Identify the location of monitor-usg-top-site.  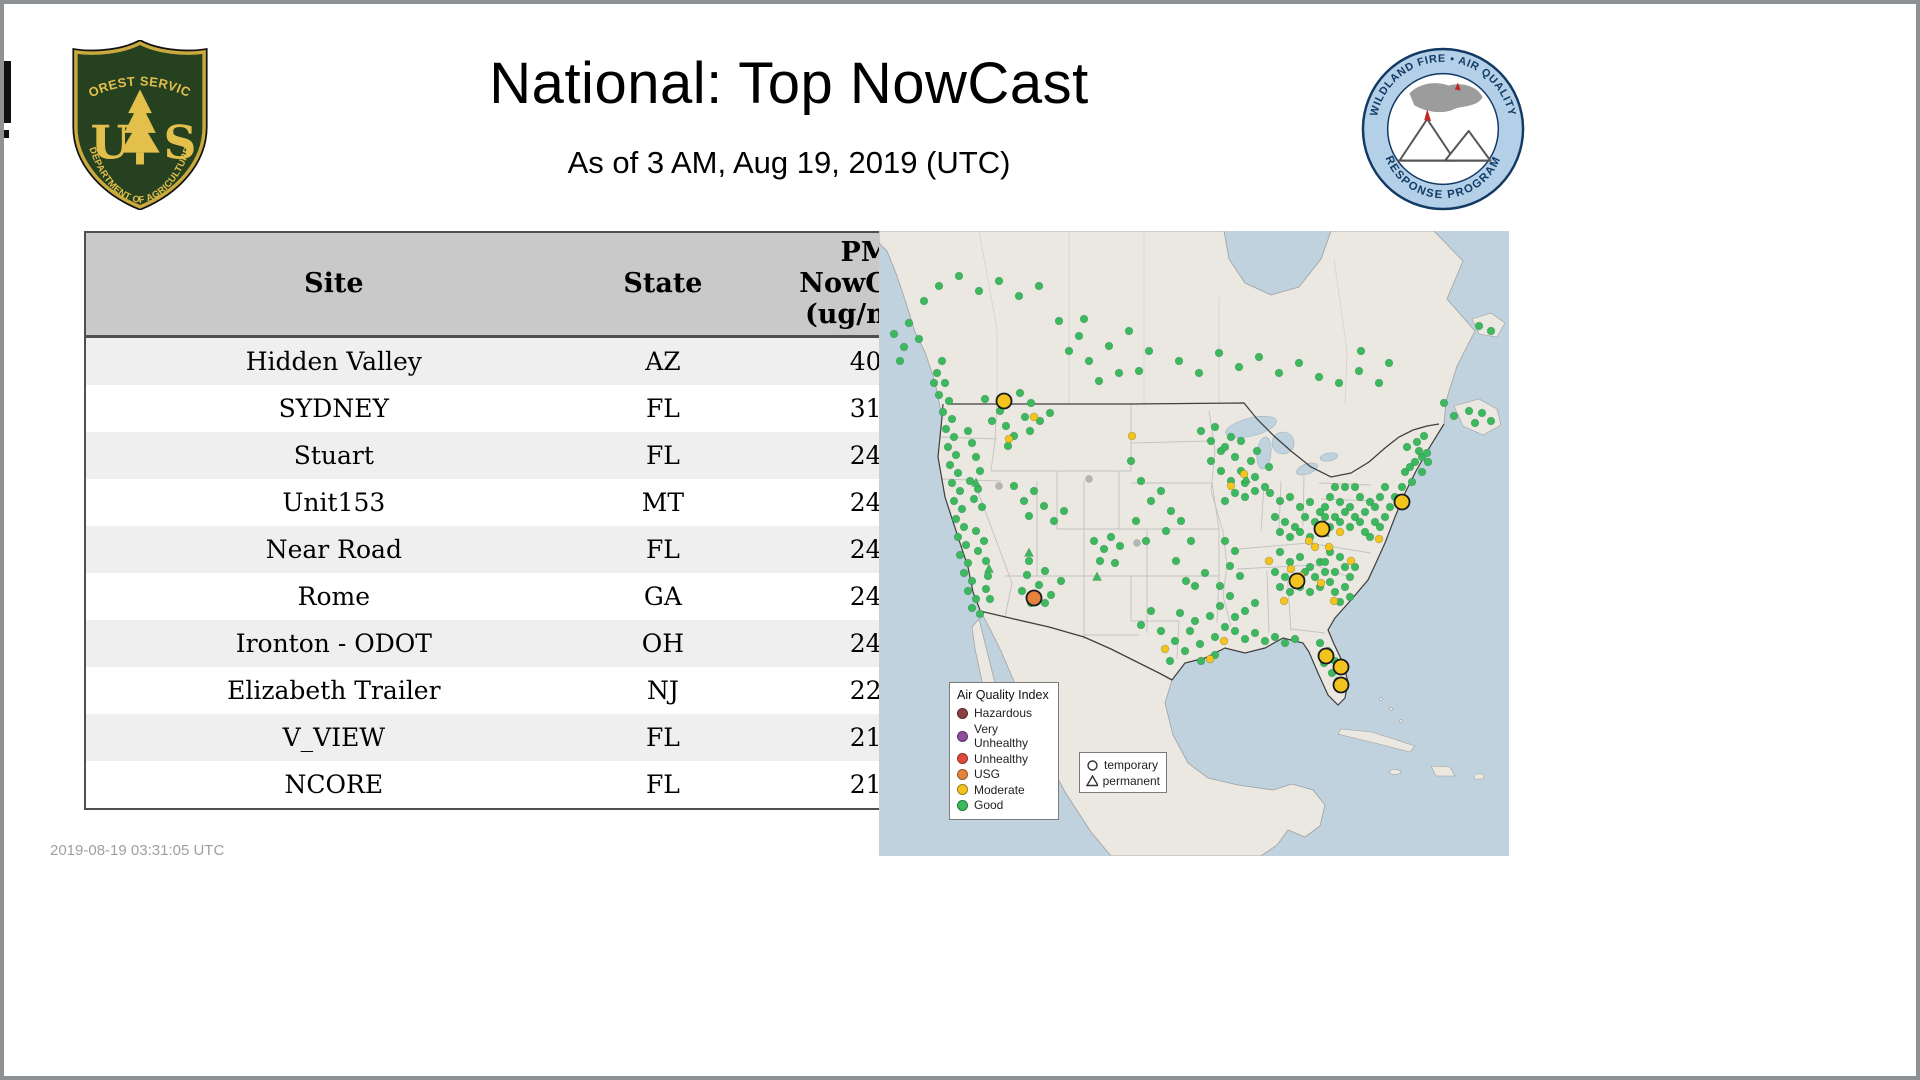
(1034, 598).